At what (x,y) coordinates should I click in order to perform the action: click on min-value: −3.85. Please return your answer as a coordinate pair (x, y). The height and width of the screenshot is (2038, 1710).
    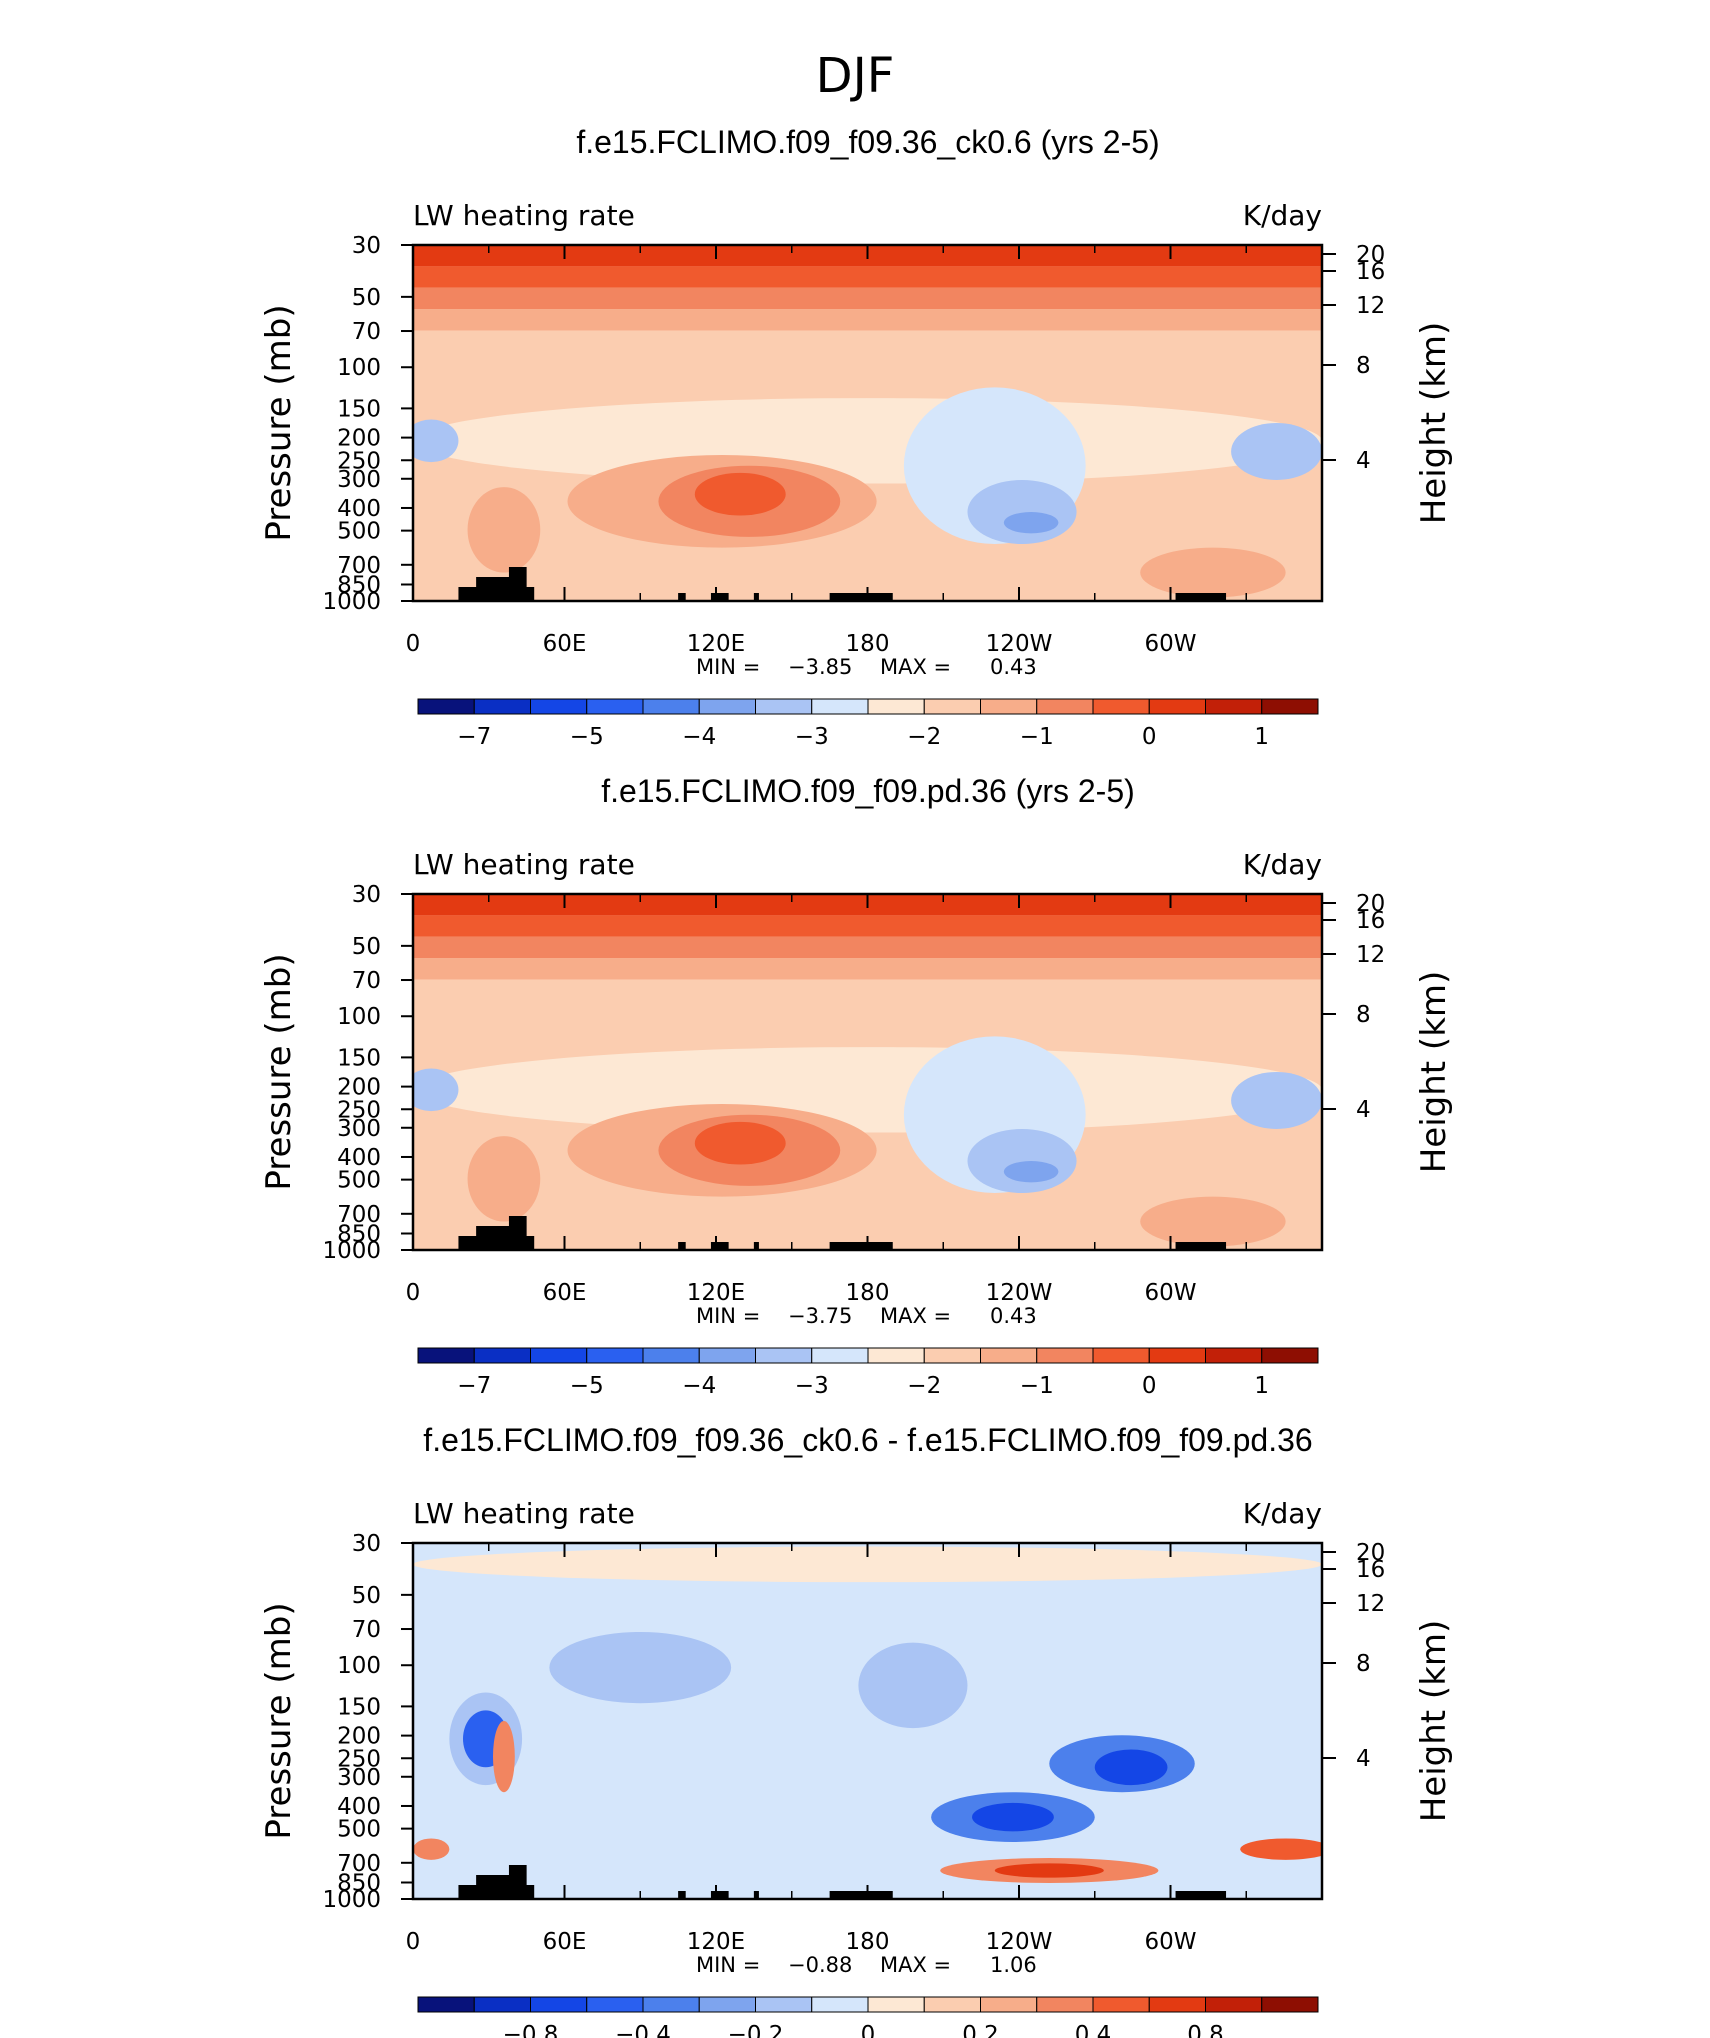
    Looking at the image, I should click on (820, 667).